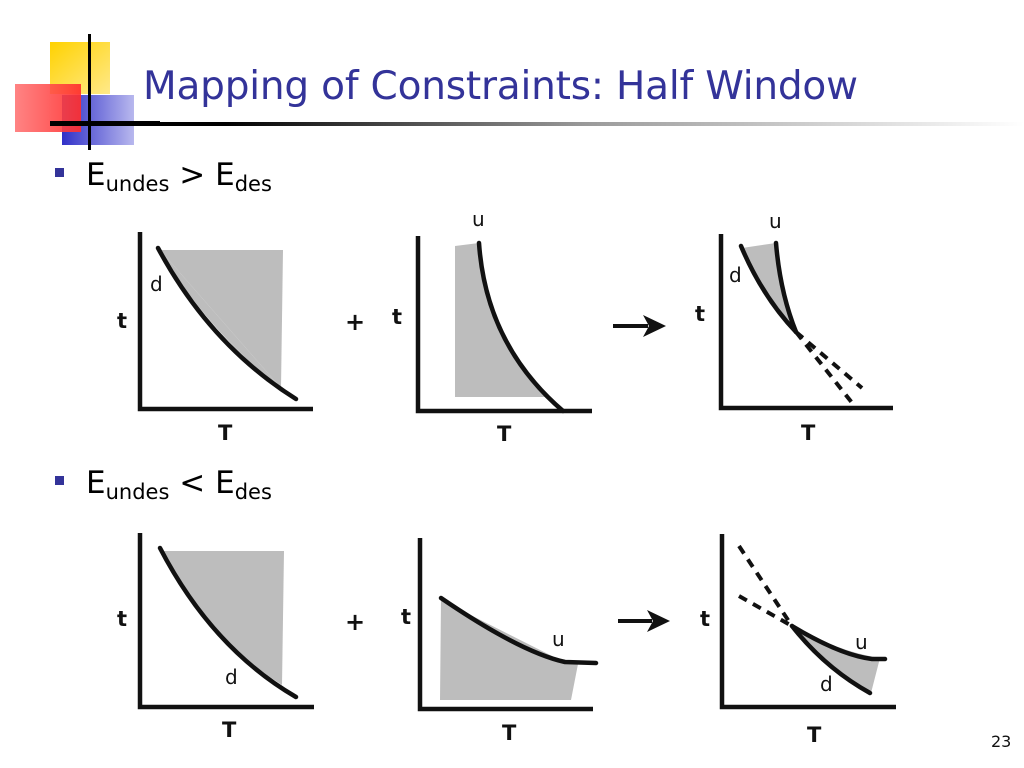  What do you see at coordinates (179, 484) in the screenshot?
I see `bullet-text: Eundes < Edes` at bounding box center [179, 484].